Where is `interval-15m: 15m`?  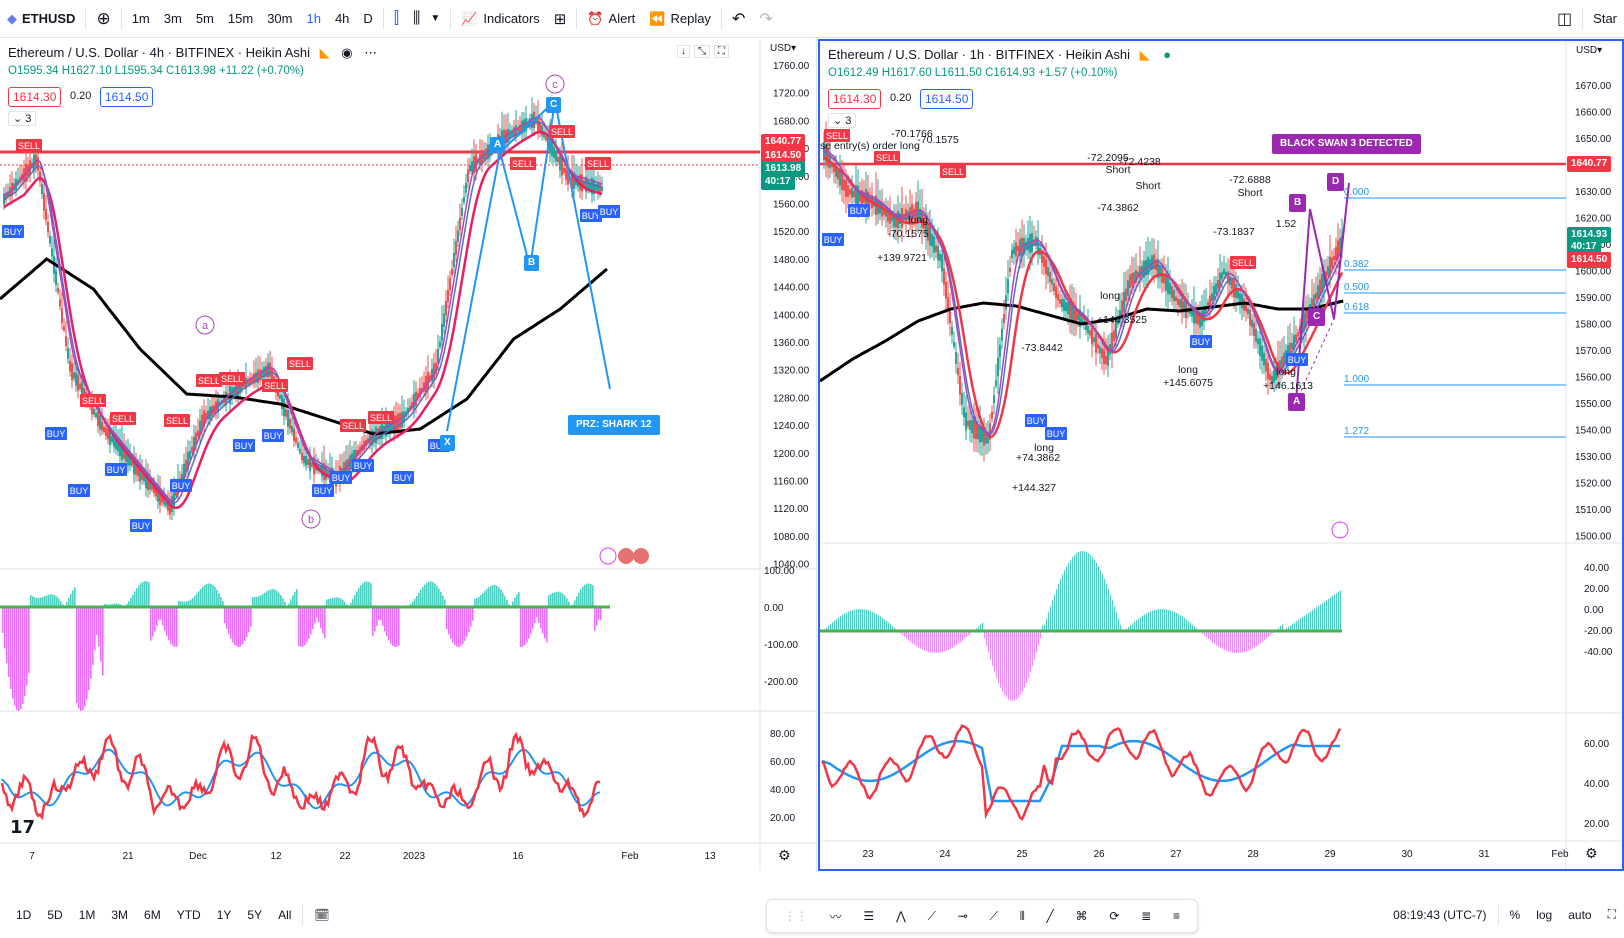
interval-15m: 15m is located at coordinates (240, 18).